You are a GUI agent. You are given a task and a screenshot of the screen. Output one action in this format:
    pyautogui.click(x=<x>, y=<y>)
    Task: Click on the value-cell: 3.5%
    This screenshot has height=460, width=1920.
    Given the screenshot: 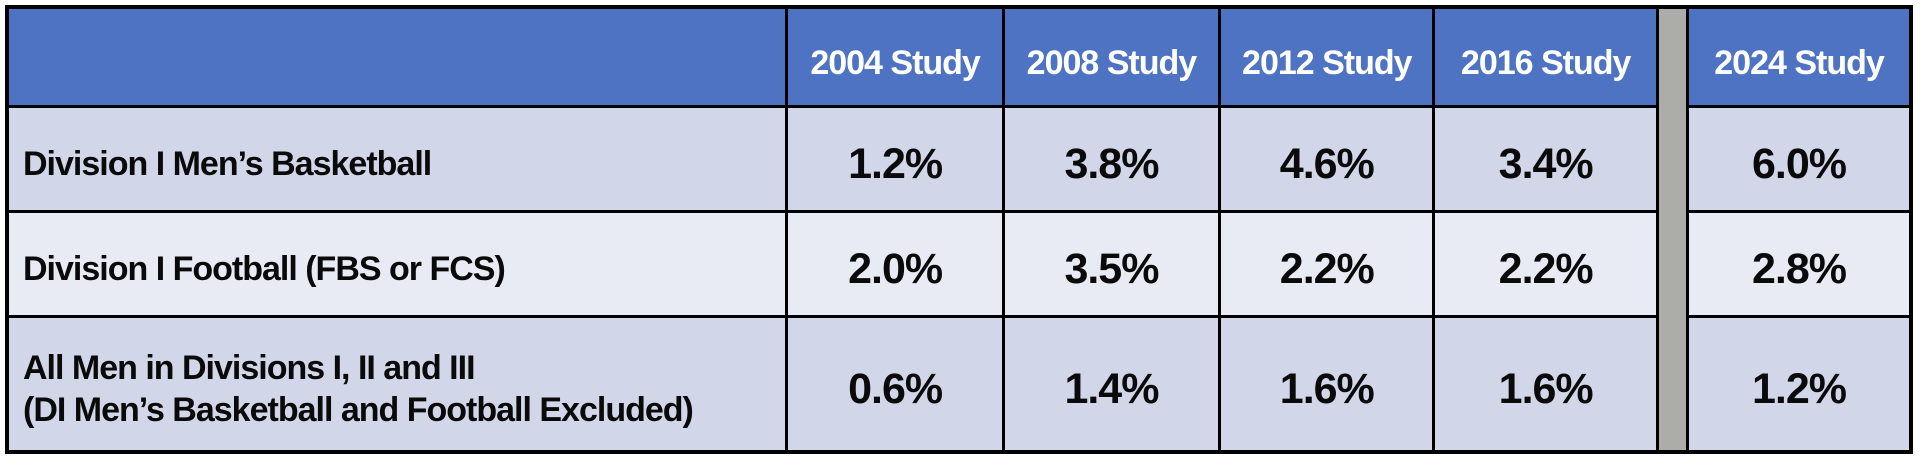 What is the action you would take?
    pyautogui.click(x=1111, y=263)
    